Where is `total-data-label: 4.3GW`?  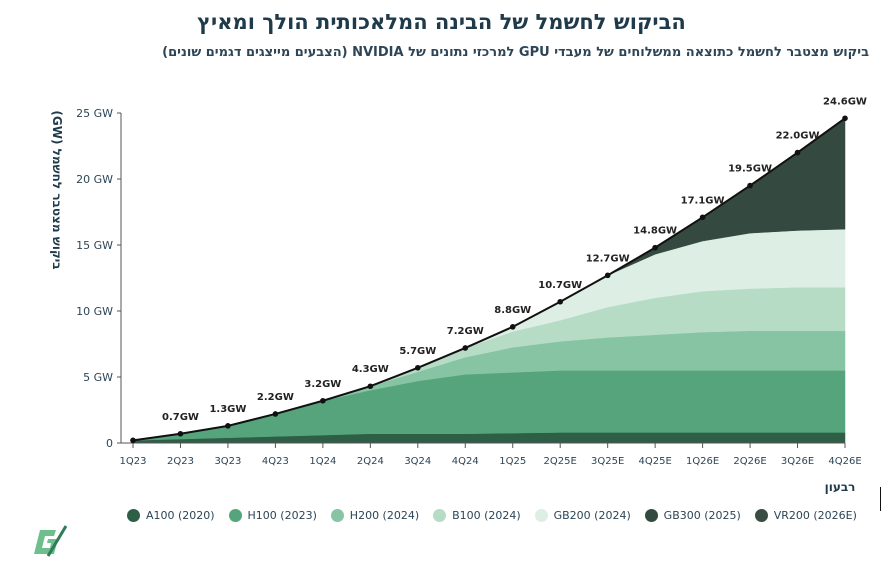
total-data-label: 4.3GW is located at coordinates (370, 369).